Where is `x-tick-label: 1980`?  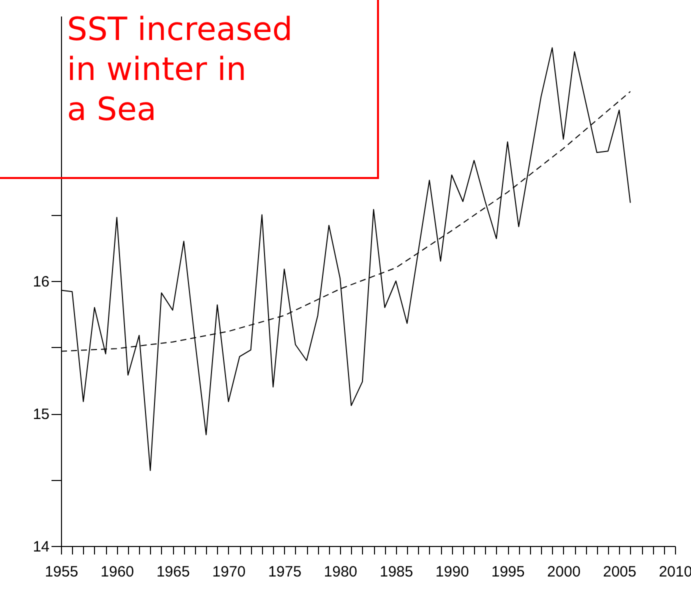
x-tick-label: 1980 is located at coordinates (341, 572).